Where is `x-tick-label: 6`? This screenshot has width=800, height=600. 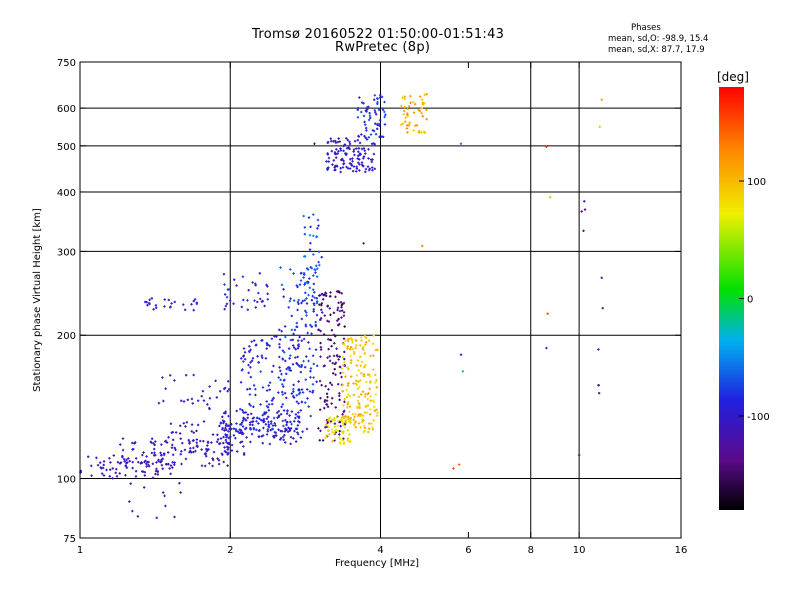 x-tick-label: 6 is located at coordinates (468, 550).